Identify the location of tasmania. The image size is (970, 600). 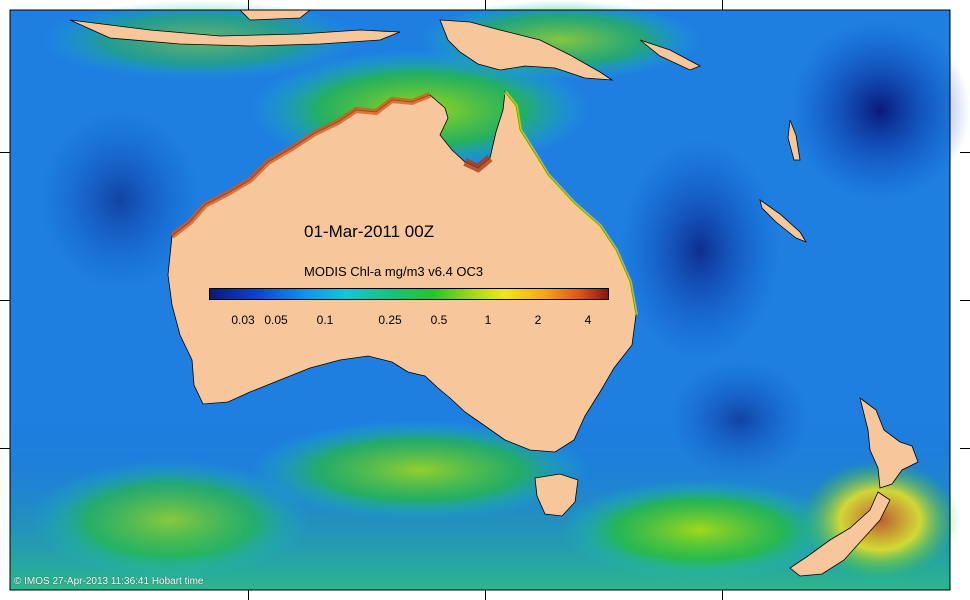
(556, 495).